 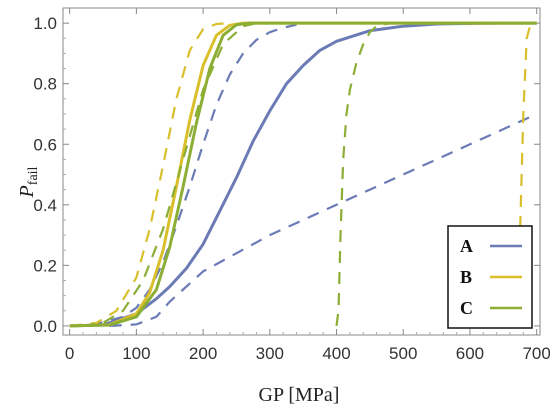 I want to click on y-axis-title-sub: fail, so click(x=33, y=175).